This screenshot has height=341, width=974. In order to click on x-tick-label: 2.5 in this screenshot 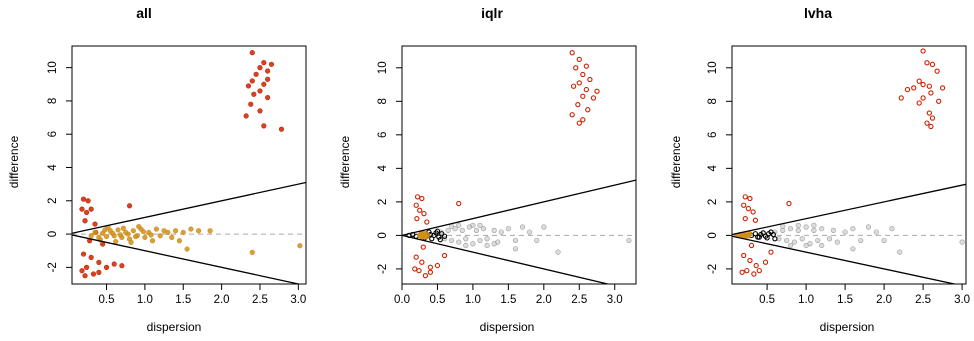, I will do `click(579, 300)`.